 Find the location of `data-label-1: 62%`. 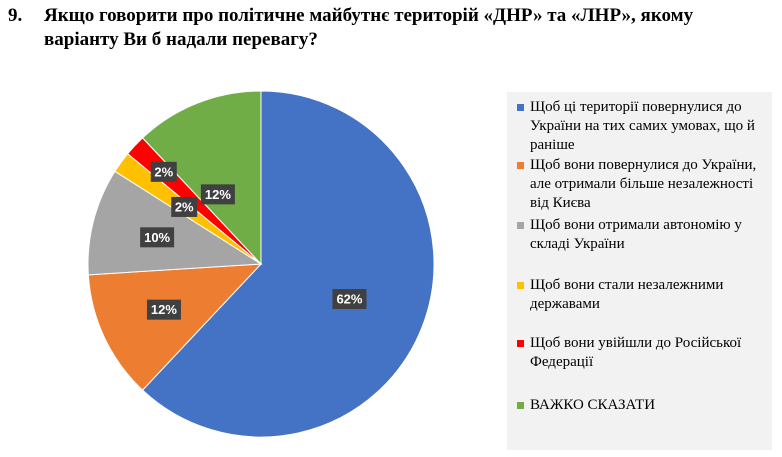

data-label-1: 62% is located at coordinates (349, 299).